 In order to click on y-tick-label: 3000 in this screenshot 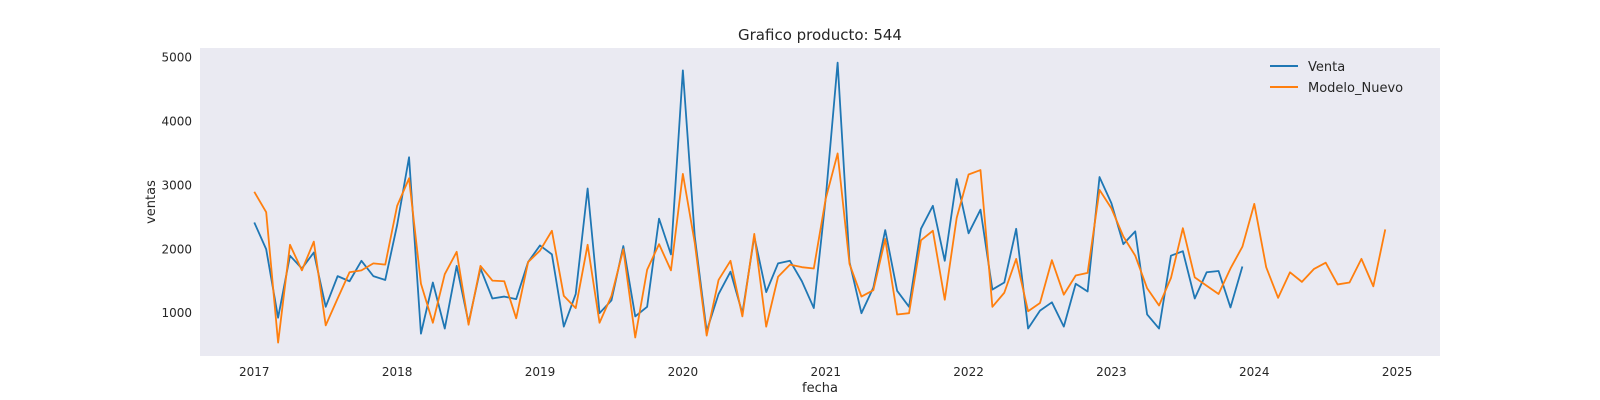, I will do `click(176, 185)`.